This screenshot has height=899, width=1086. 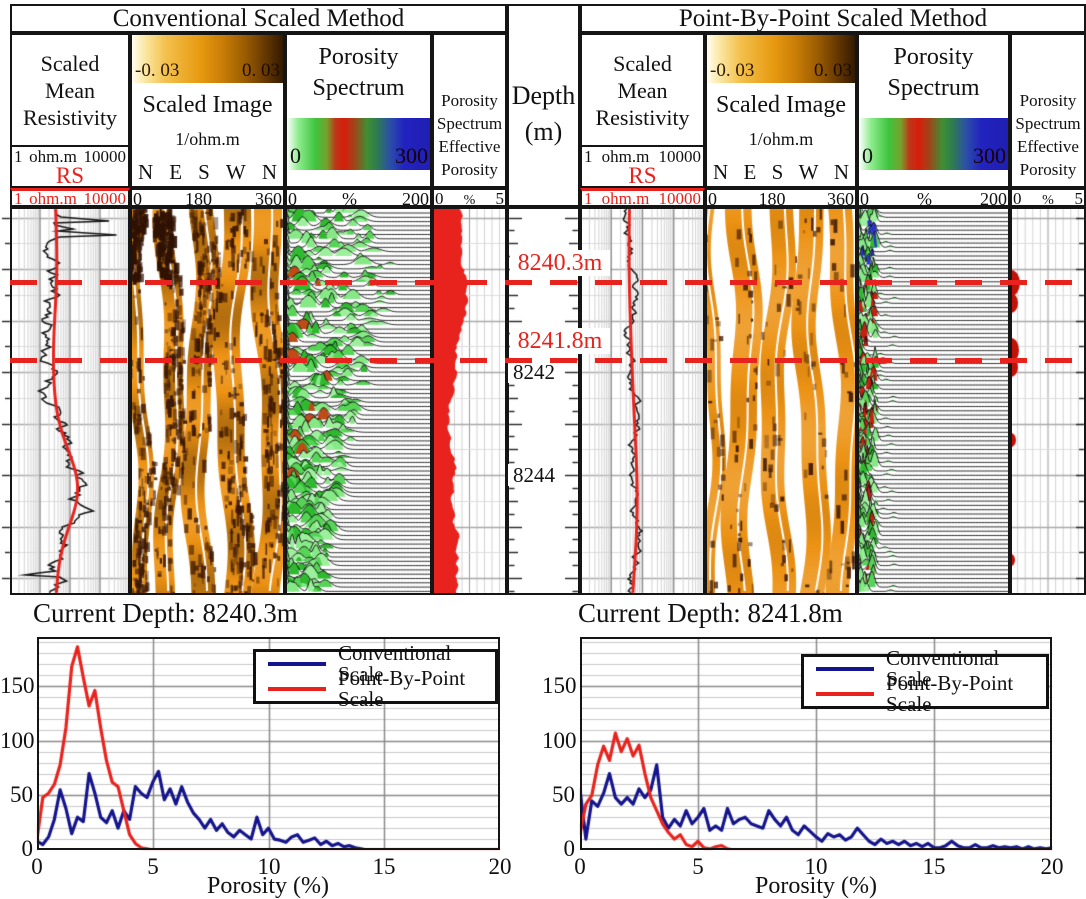 What do you see at coordinates (70, 401) in the screenshot?
I see `left-resistivity-track` at bounding box center [70, 401].